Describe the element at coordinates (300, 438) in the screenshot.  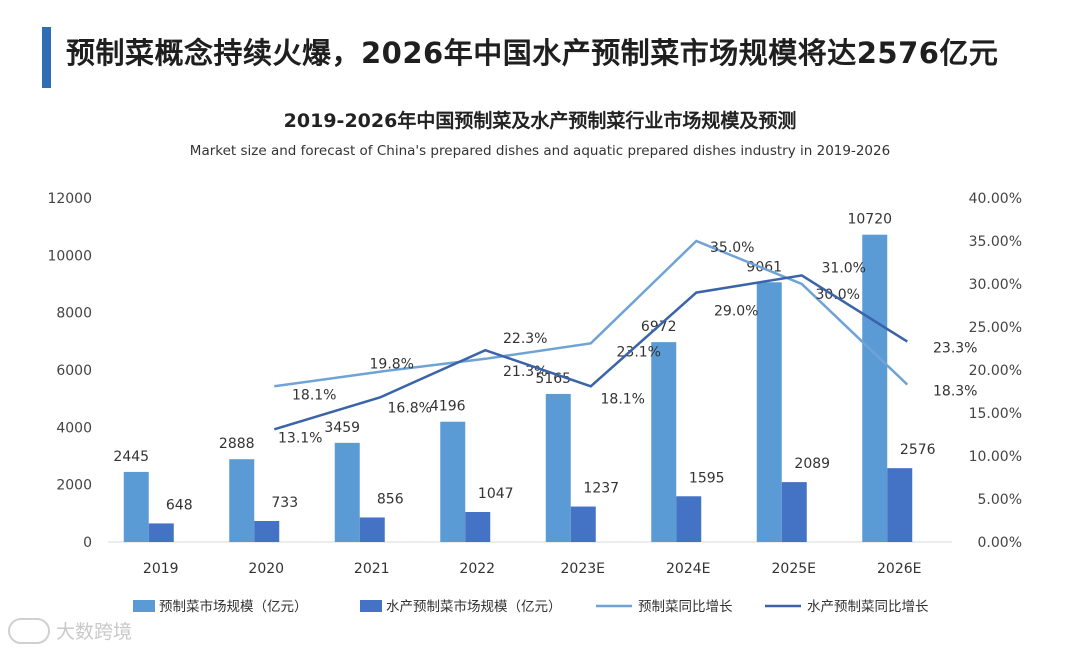
I see `line-data-label: 13.1%` at that location.